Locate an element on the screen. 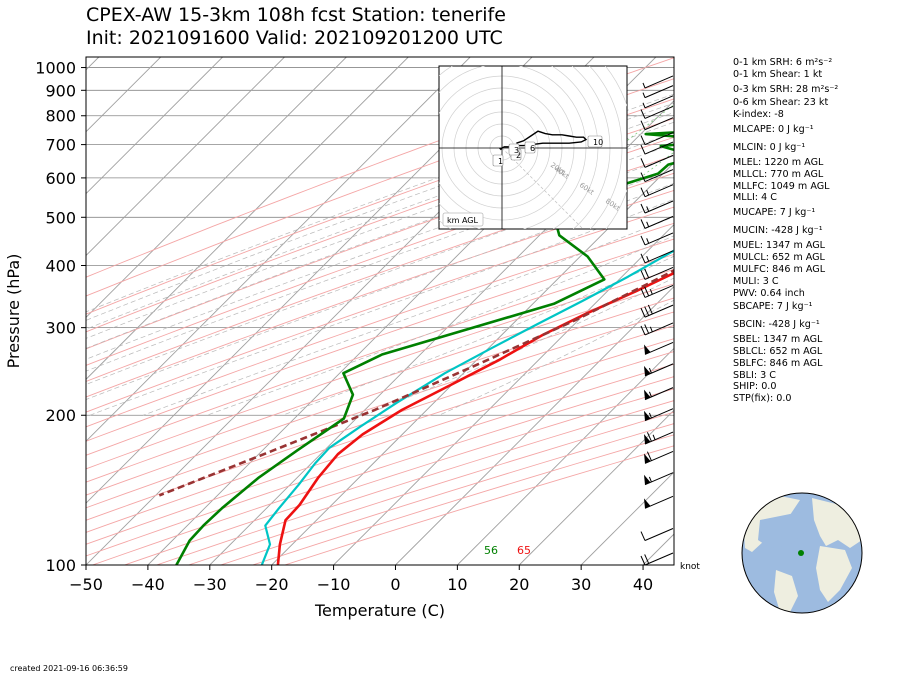  y-tick-label: 200 is located at coordinates (60, 415).